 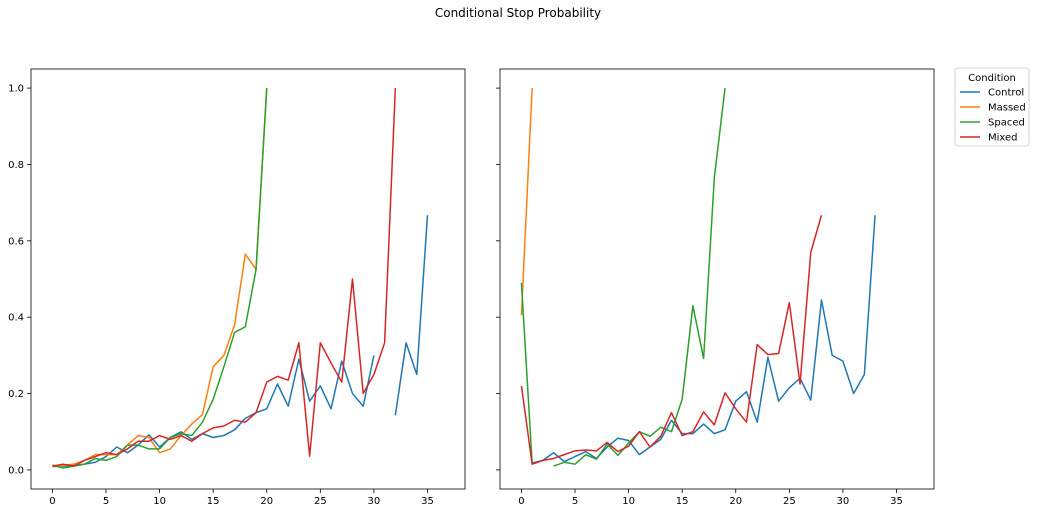 I want to click on legend-label-mixed: Mixed, so click(x=1003, y=138).